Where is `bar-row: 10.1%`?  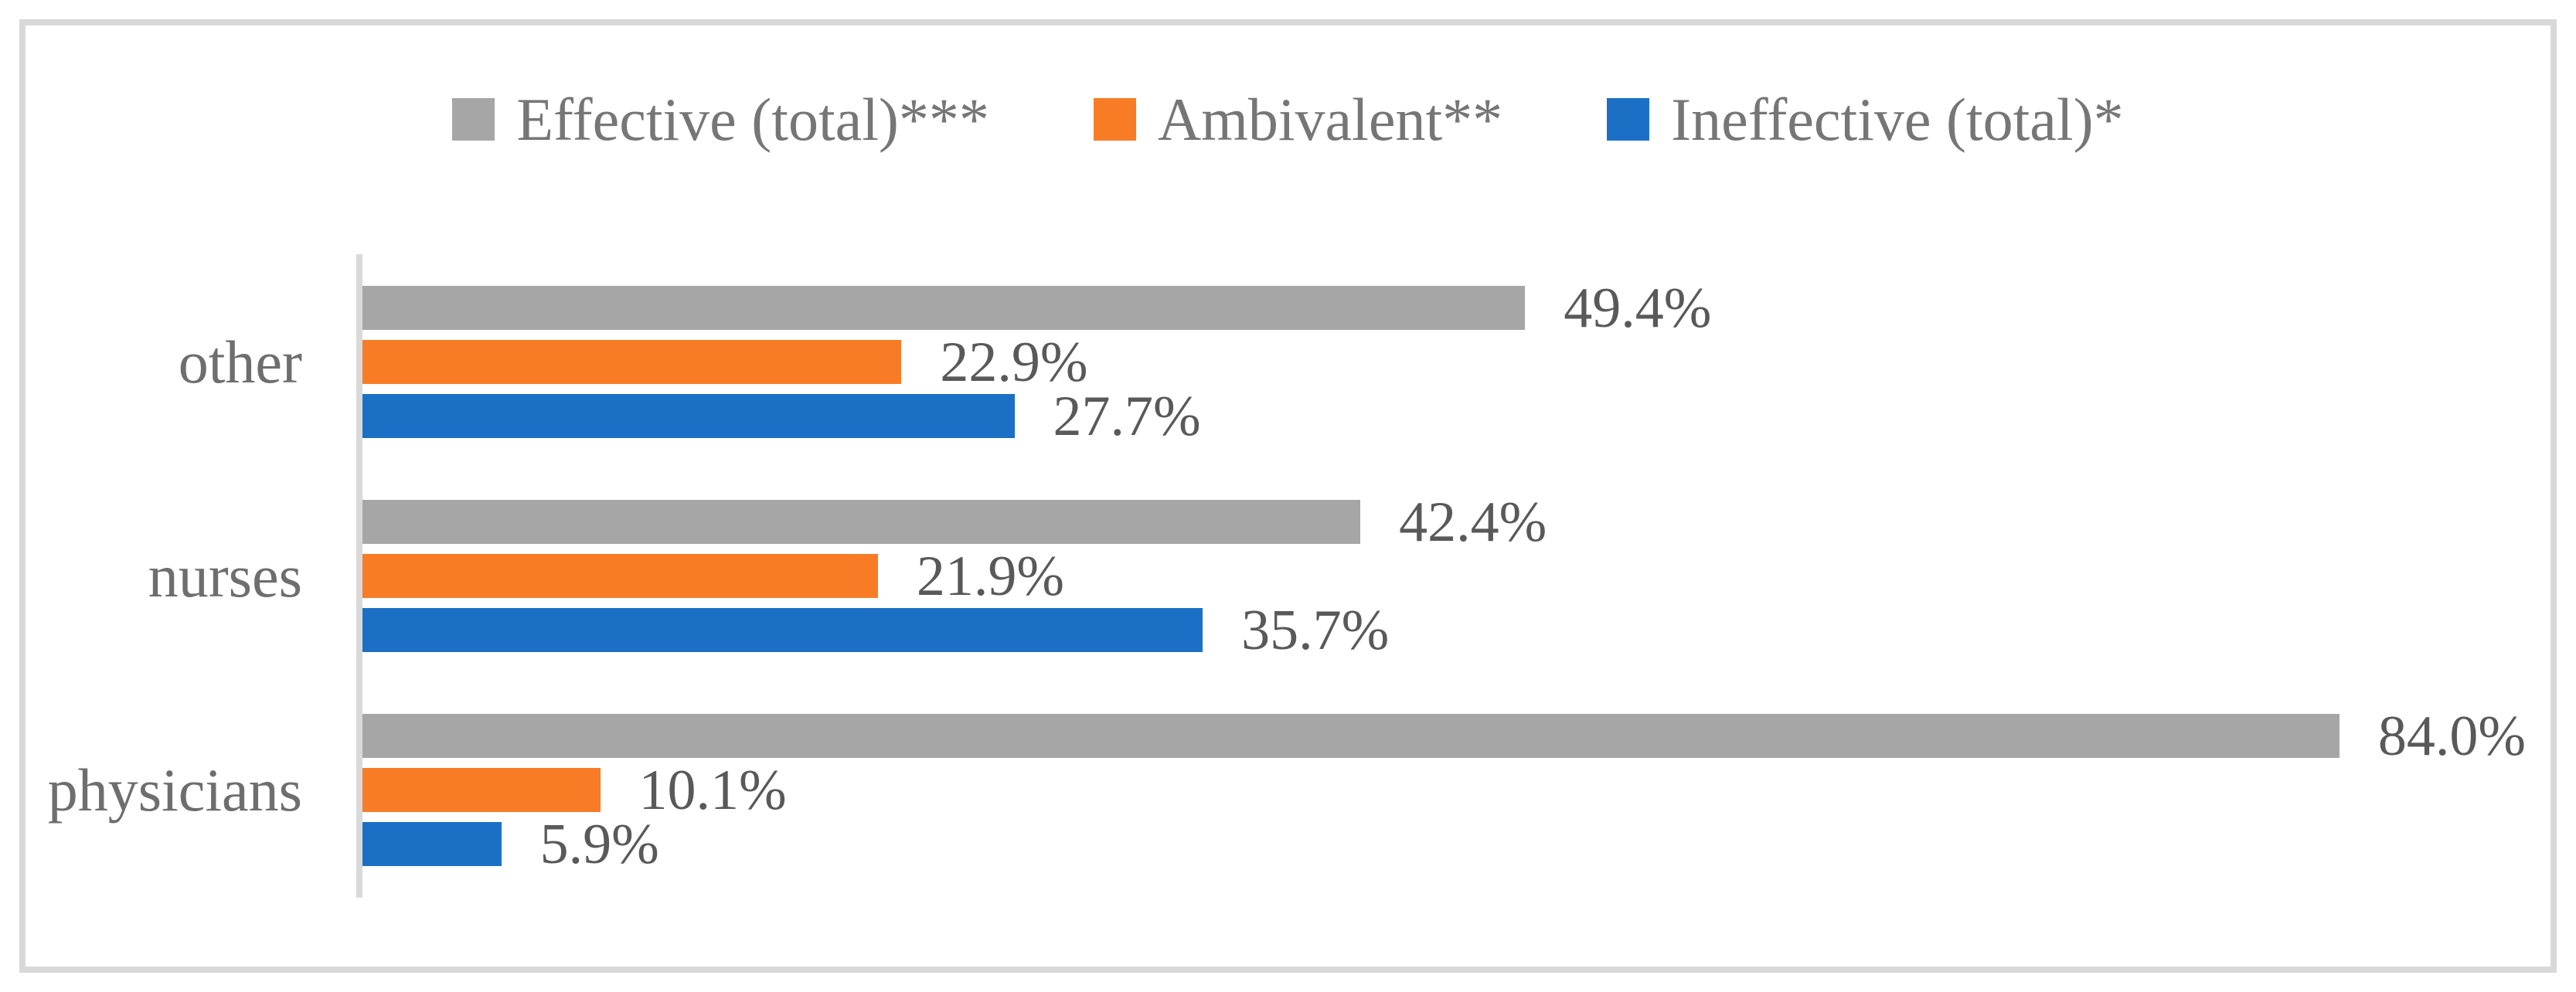
bar-row: 10.1% is located at coordinates (1456, 790).